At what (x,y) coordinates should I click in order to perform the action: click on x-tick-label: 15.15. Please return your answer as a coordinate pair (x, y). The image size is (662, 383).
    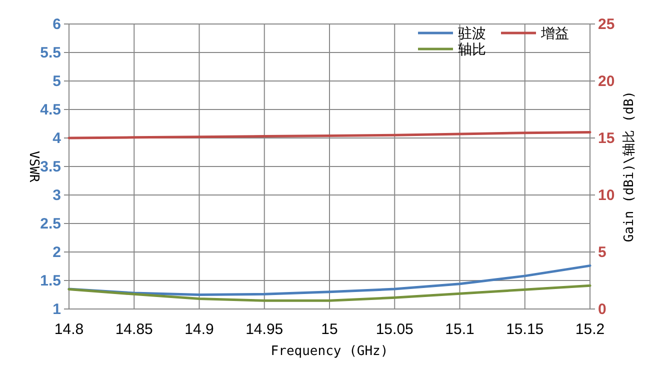
    Looking at the image, I should click on (525, 329).